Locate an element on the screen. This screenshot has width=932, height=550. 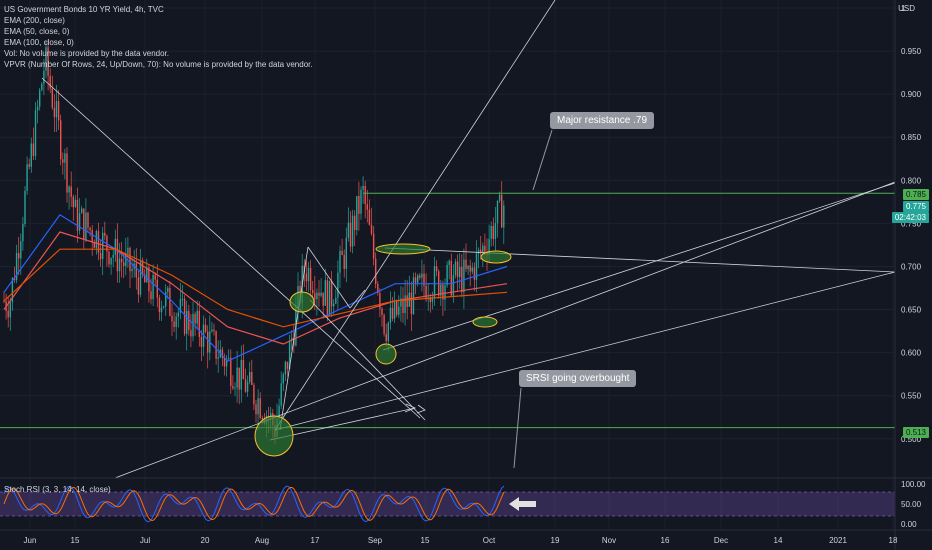
callout-srsi-overbought: SRSI going overbought is located at coordinates (578, 378).